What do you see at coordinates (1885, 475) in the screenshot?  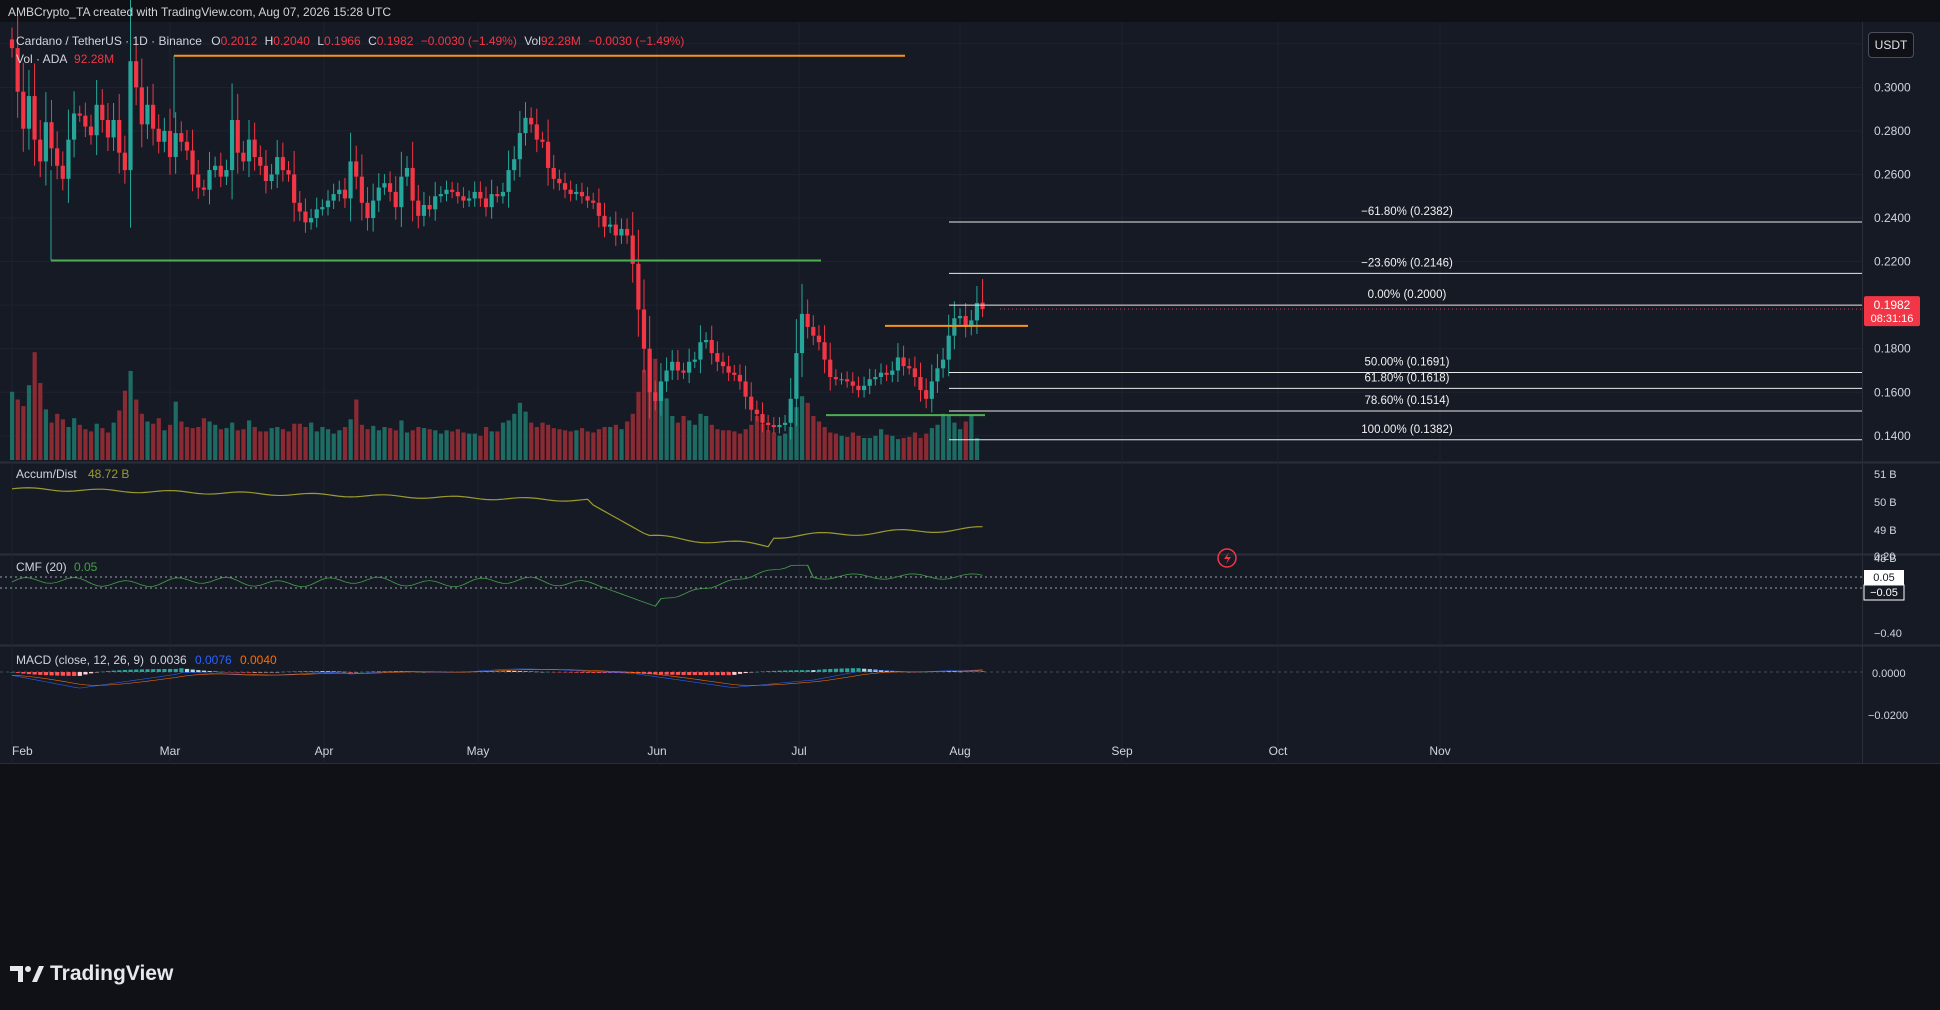 I see `ad-axis-label: 51 B` at bounding box center [1885, 475].